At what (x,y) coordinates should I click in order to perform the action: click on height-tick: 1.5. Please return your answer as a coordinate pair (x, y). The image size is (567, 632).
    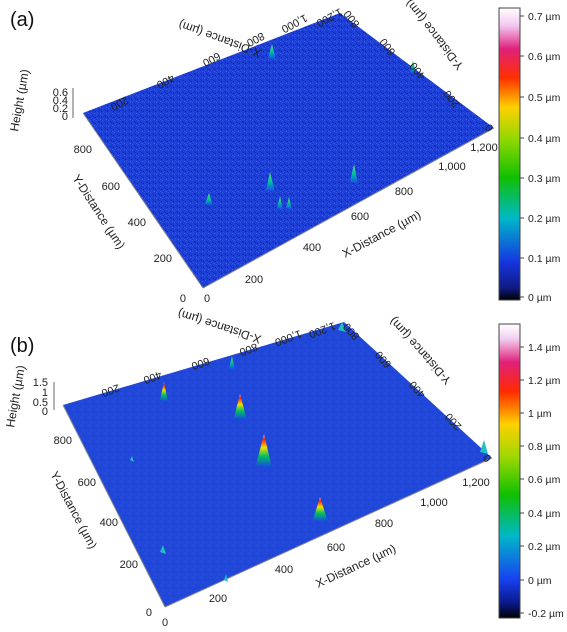
    Looking at the image, I should click on (40, 383).